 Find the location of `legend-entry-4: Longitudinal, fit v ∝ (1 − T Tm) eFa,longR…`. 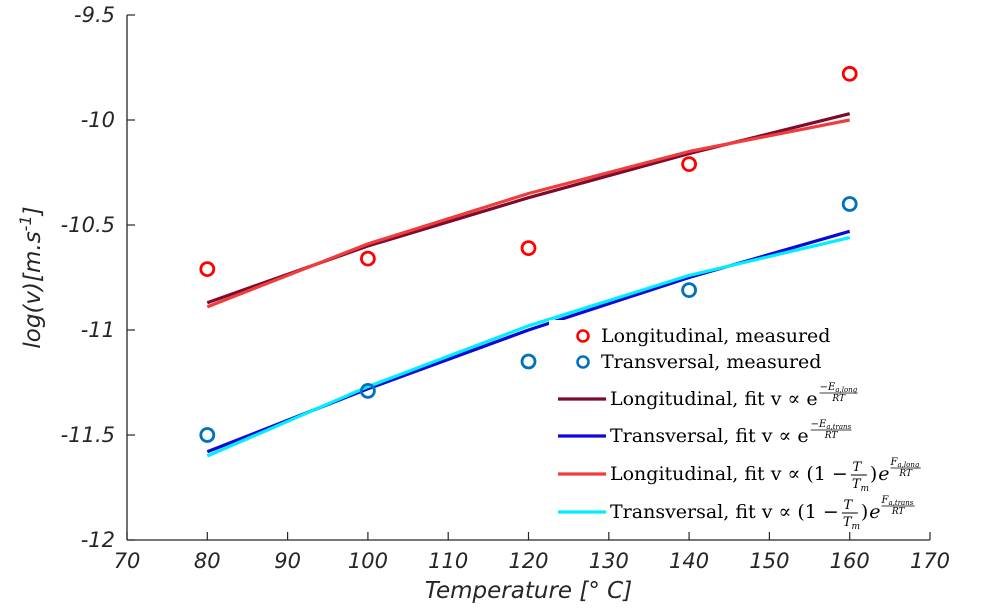

legend-entry-4: Longitudinal, fit v ∝ (1 − T Tm) eFa,longR… is located at coordinates (739, 475).